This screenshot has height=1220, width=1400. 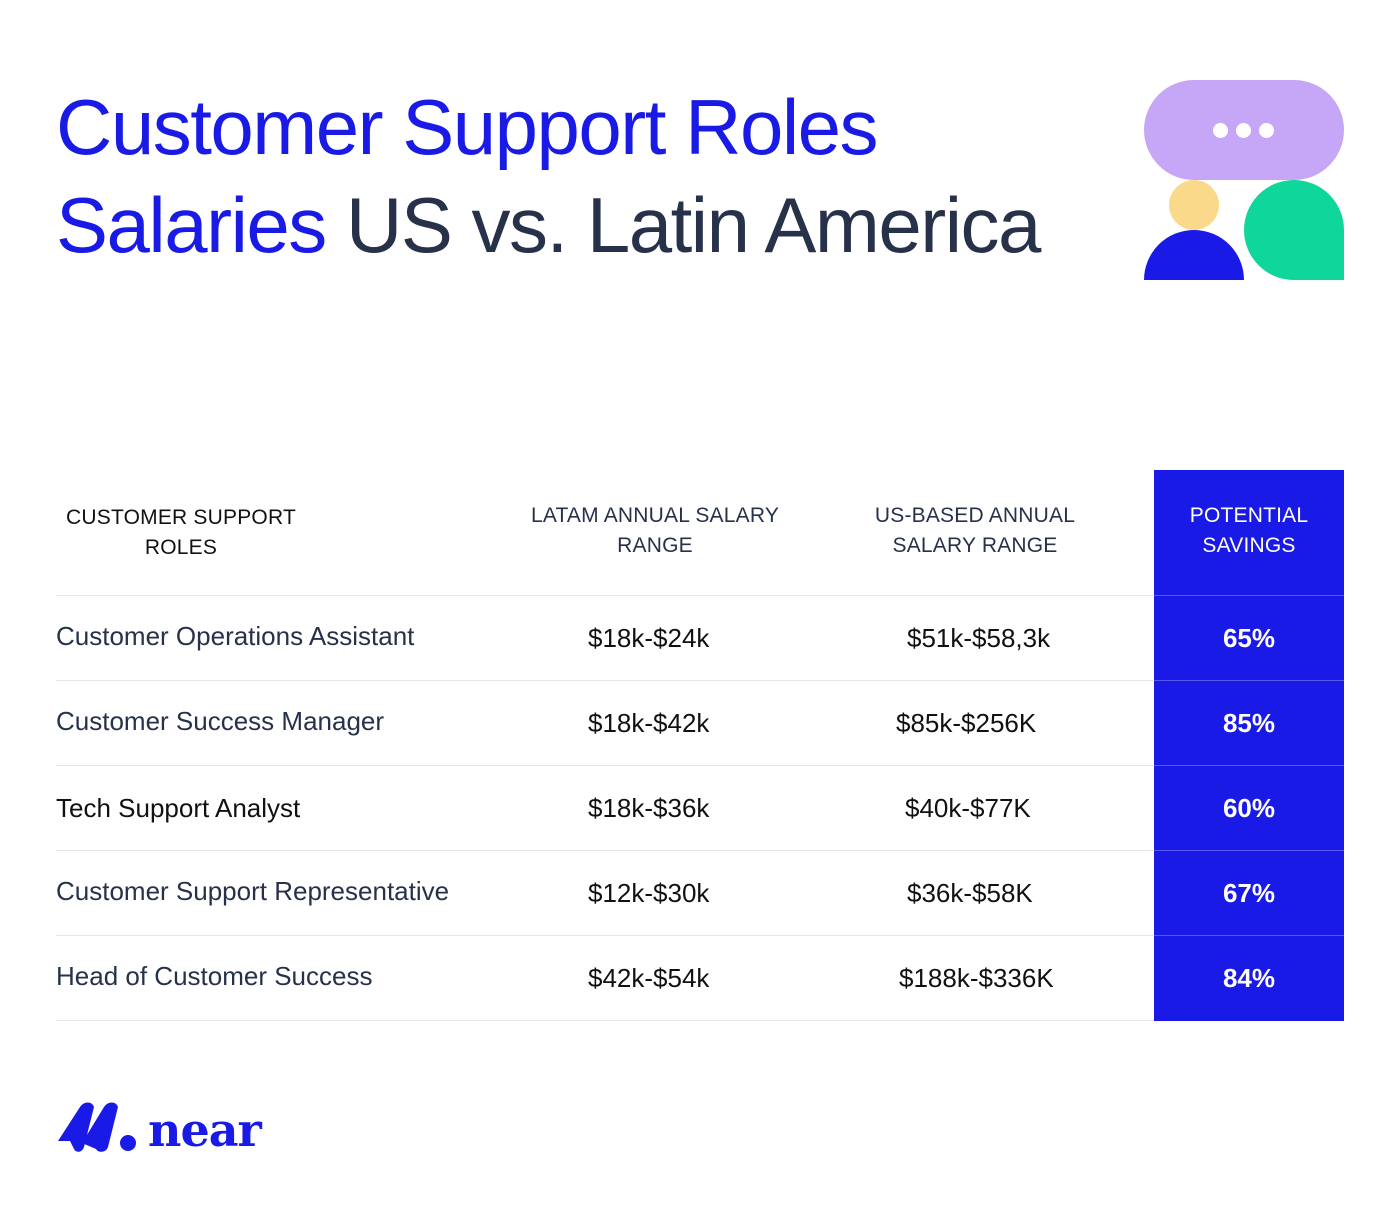 I want to click on table-row-savings: 67%, so click(x=1249, y=893).